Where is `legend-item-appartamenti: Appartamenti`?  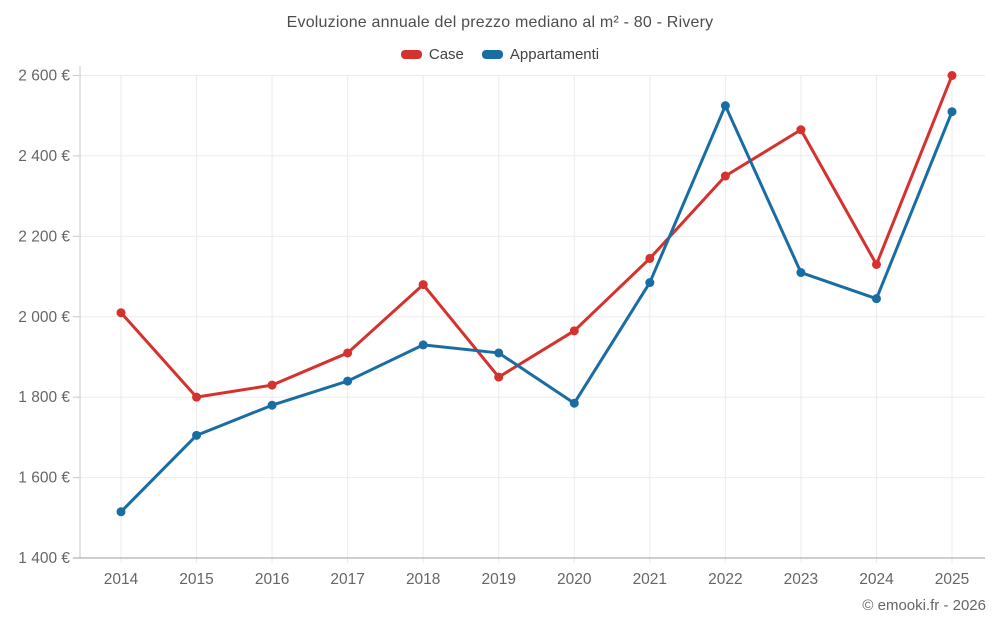 legend-item-appartamenti: Appartamenti is located at coordinates (540, 54).